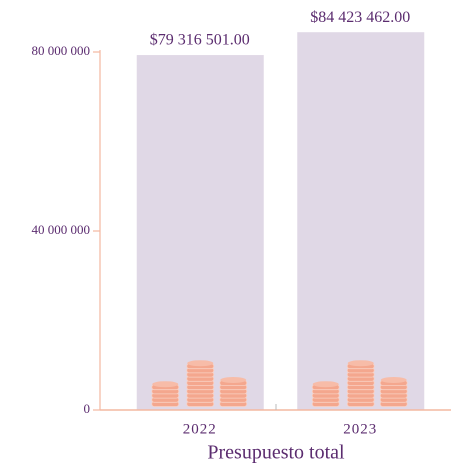  Describe the element at coordinates (360, 429) in the screenshot. I see `x-tick-label: 2023` at that location.